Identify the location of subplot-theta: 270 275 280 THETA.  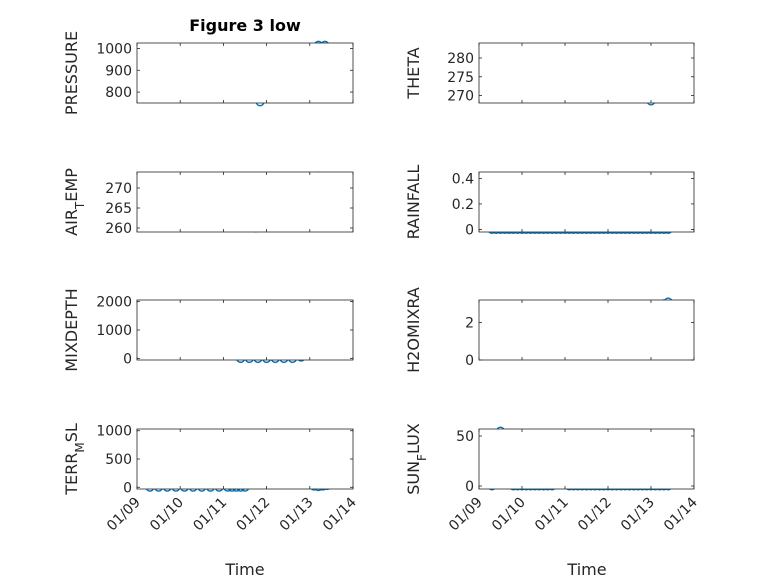
(549, 74).